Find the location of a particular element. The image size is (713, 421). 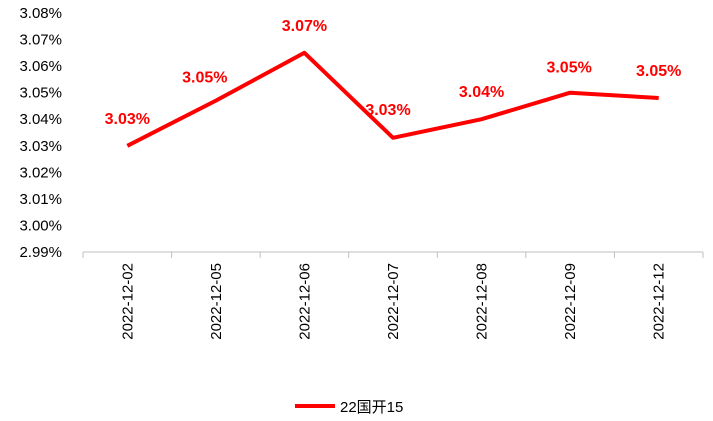

y-tick-label: 3.04% is located at coordinates (40, 119).